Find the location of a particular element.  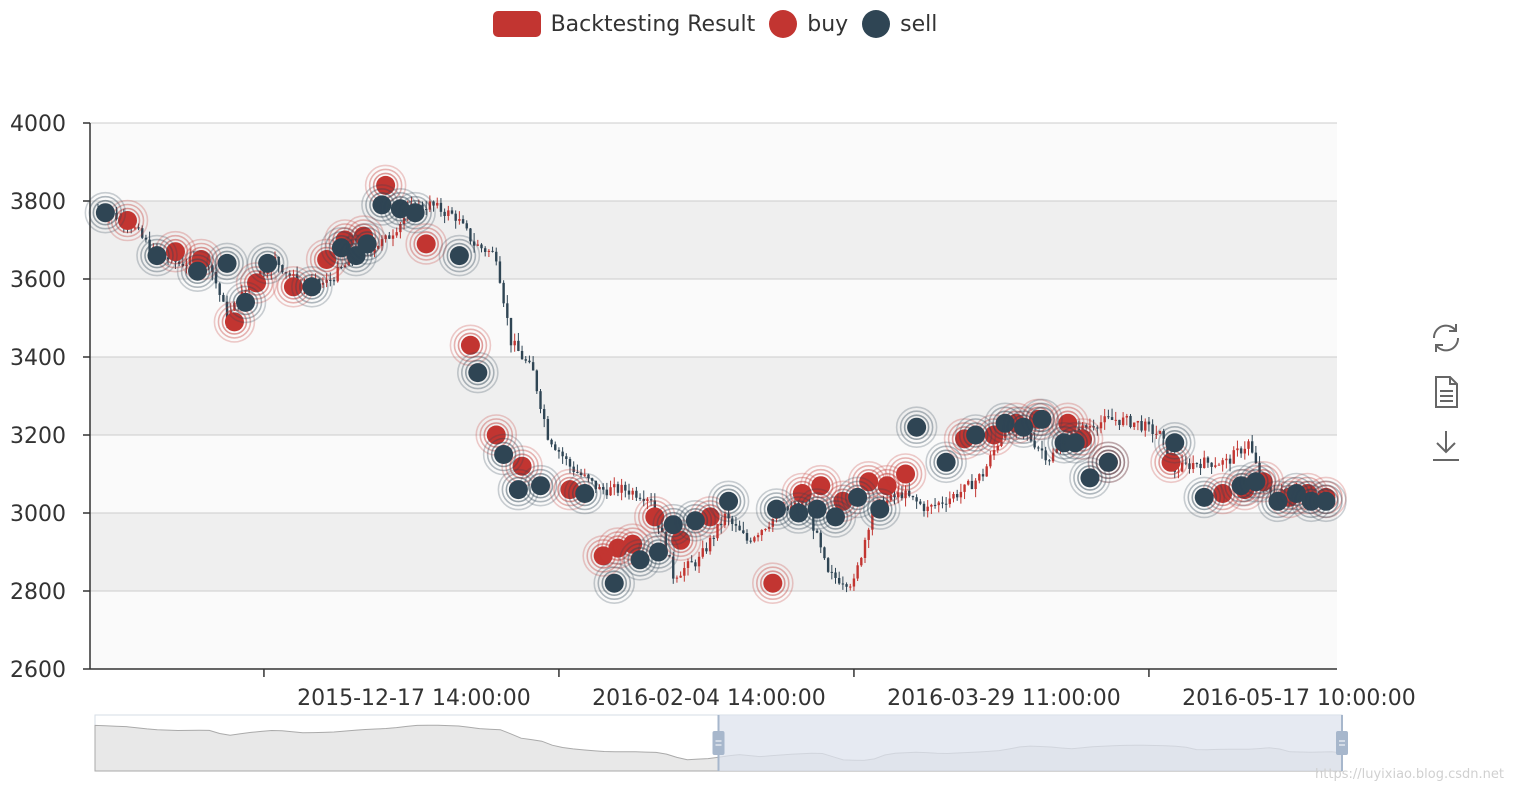

zoom-handle-left is located at coordinates (718, 743).